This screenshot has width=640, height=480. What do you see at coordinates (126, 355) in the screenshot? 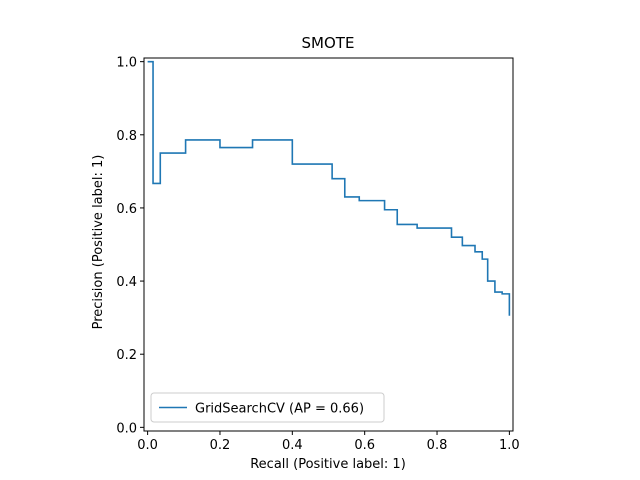
I see `y-tick-label: 0.2` at bounding box center [126, 355].